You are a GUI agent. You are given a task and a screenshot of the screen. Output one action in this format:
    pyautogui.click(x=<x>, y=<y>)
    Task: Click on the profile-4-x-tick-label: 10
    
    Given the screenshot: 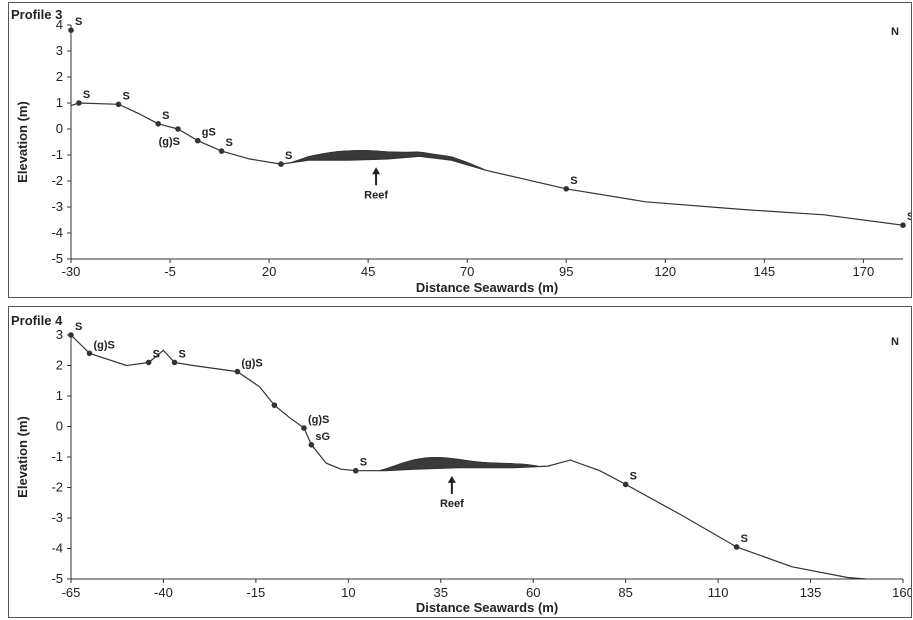 What is the action you would take?
    pyautogui.click(x=348, y=592)
    